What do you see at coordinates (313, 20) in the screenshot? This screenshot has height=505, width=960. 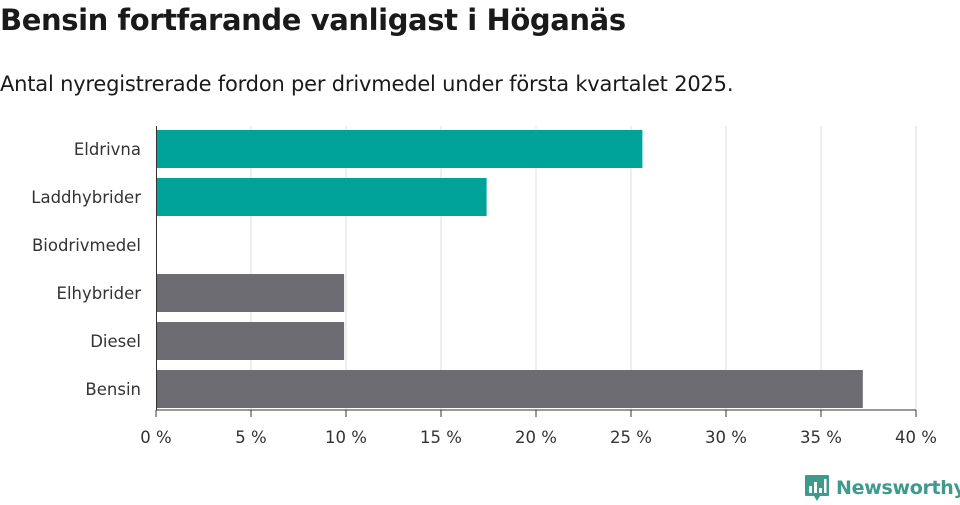 I see `chart-title: Bensin fortfarande vanligast i Höganäs` at bounding box center [313, 20].